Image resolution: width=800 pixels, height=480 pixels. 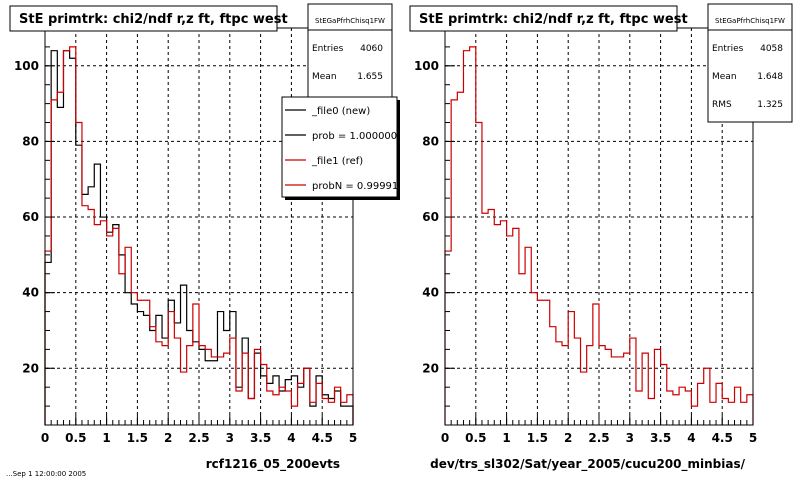 I want to click on x-axis-label: rcf1216_05_200evts, so click(x=273, y=464).